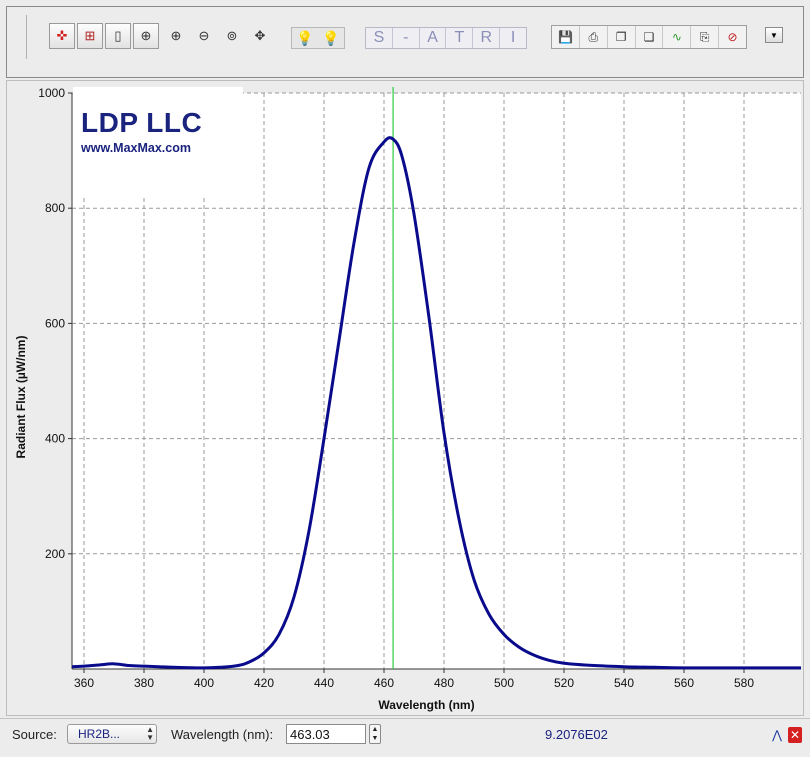 The width and height of the screenshot is (810, 757). Describe the element at coordinates (677, 37) in the screenshot. I see `curve-icon: ∿` at that location.